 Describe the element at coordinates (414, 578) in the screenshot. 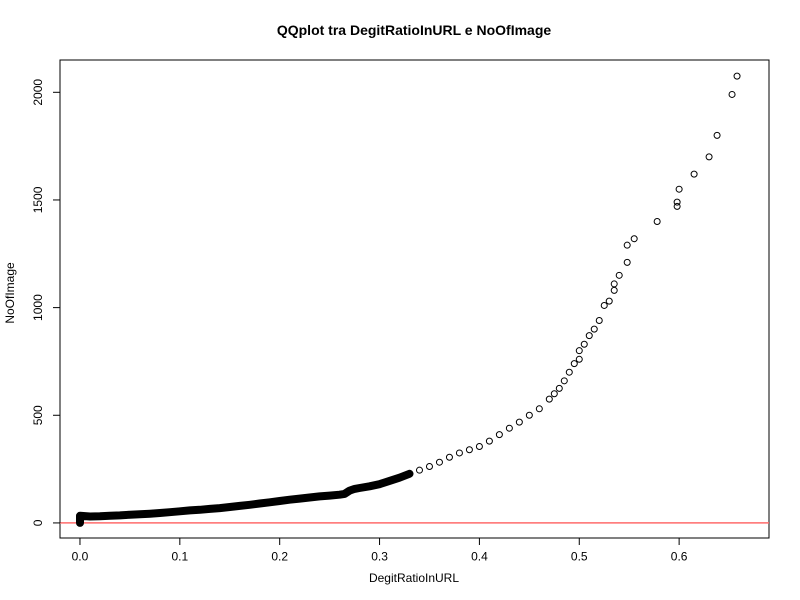

I see `x-axis-label: DegitRatioInURL` at that location.